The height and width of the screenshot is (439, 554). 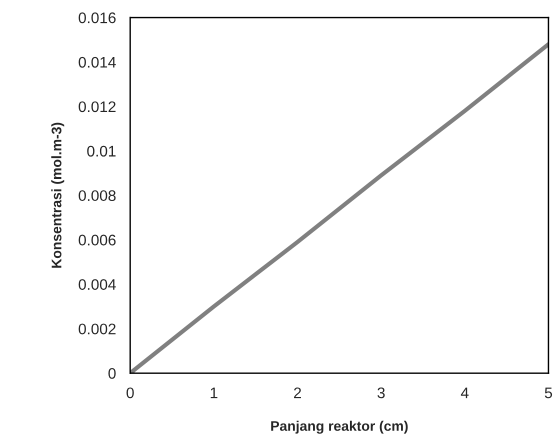 What do you see at coordinates (97, 62) in the screenshot?
I see `y-tick-label: 0.014` at bounding box center [97, 62].